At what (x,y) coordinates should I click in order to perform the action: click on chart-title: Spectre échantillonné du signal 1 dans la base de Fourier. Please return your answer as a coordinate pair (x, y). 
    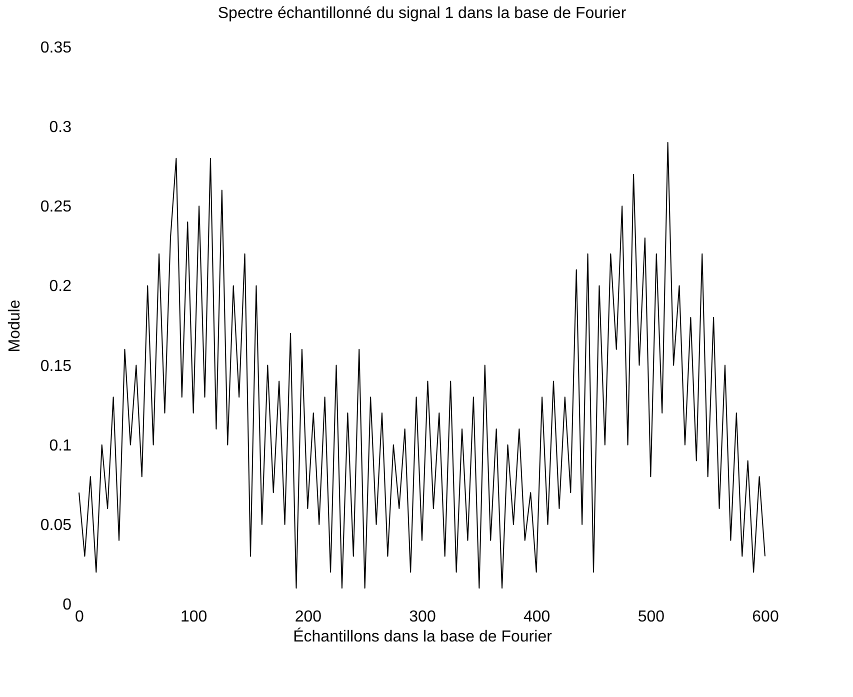
    Looking at the image, I should click on (422, 13).